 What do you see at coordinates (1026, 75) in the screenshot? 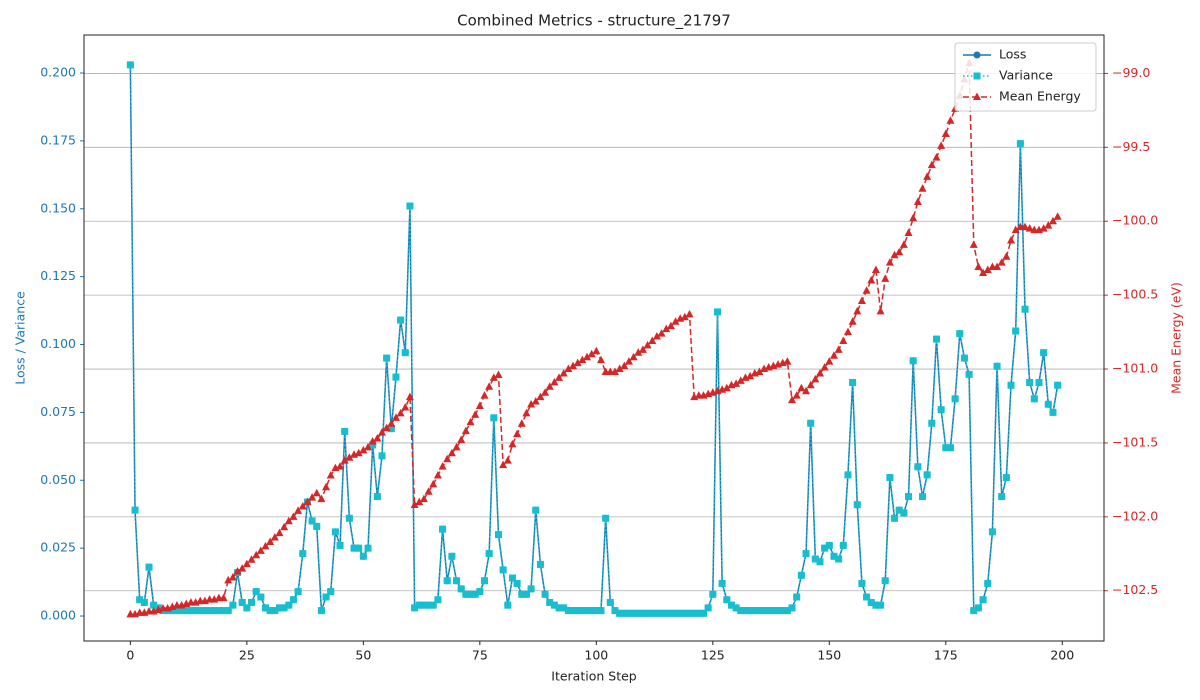
I see `legend-label: Variance` at bounding box center [1026, 75].